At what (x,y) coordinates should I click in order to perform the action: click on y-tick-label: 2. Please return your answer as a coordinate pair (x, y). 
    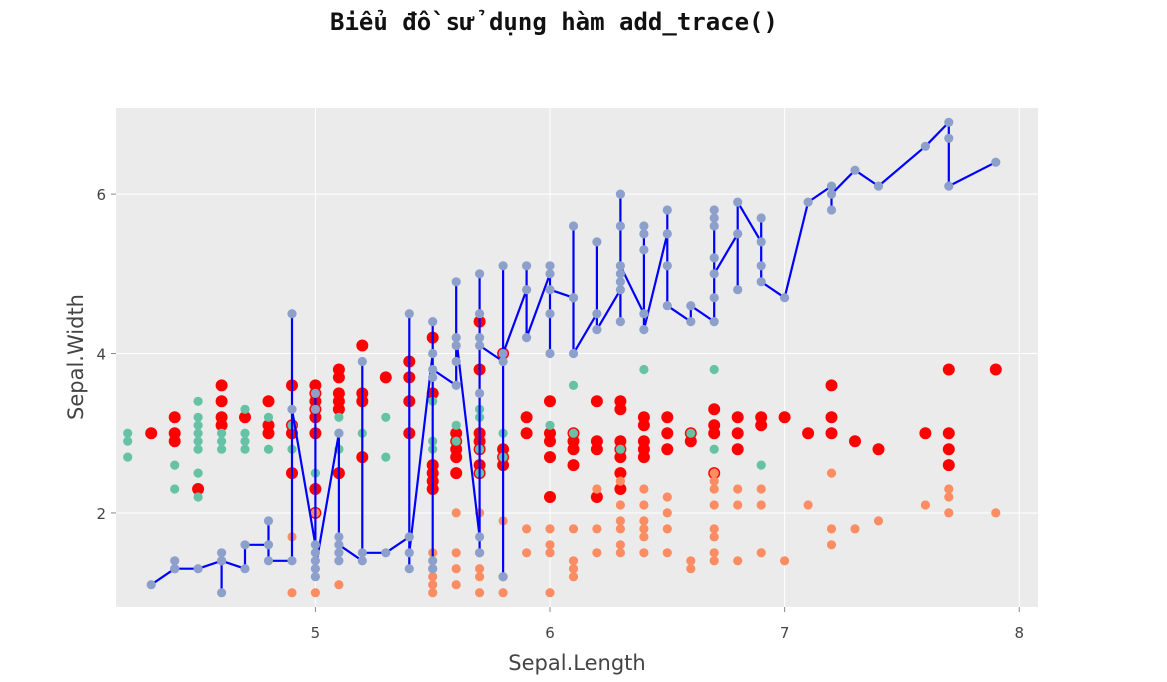
    Looking at the image, I should click on (101, 514).